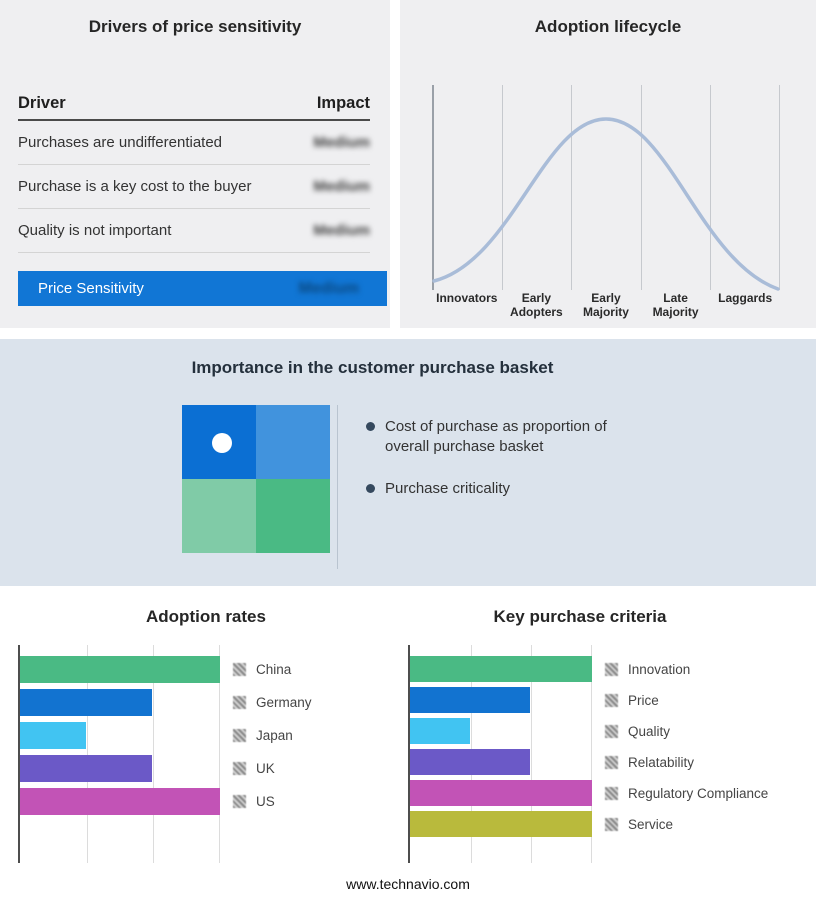 Image resolution: width=816 pixels, height=902 pixels. I want to click on stage-label: Early Majority, so click(605, 305).